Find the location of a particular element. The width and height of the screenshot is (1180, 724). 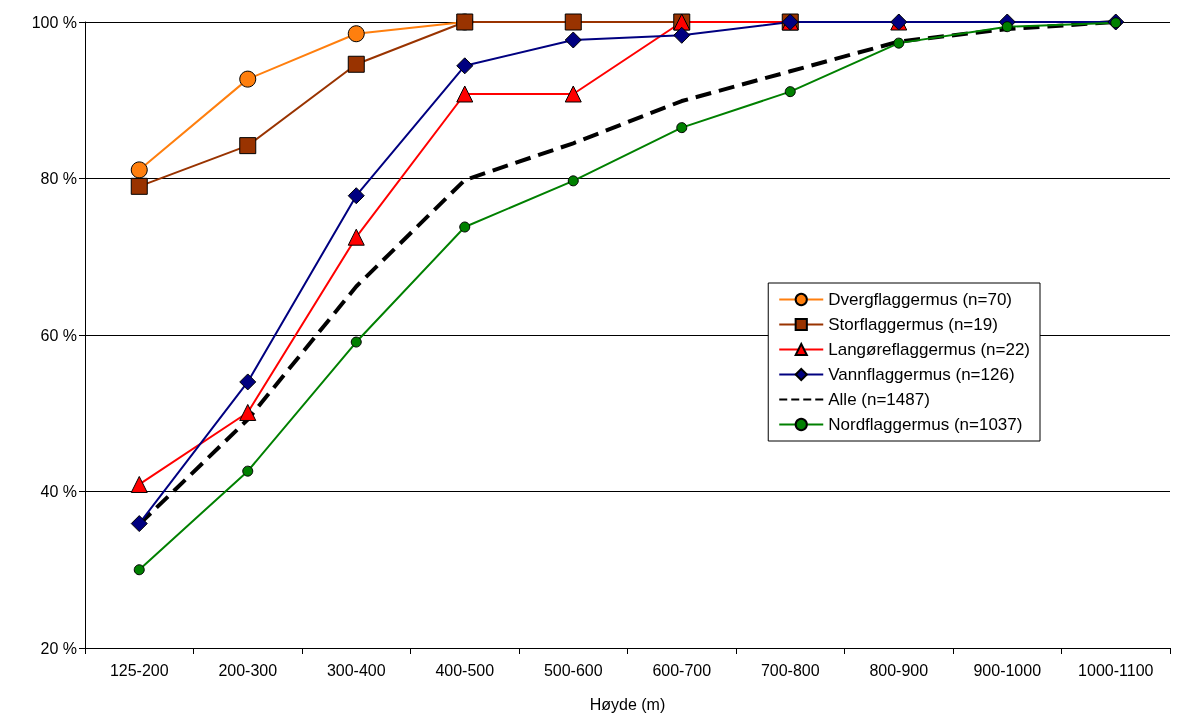

legend-label: Nordflaggermus (n=1037) is located at coordinates (925, 424).